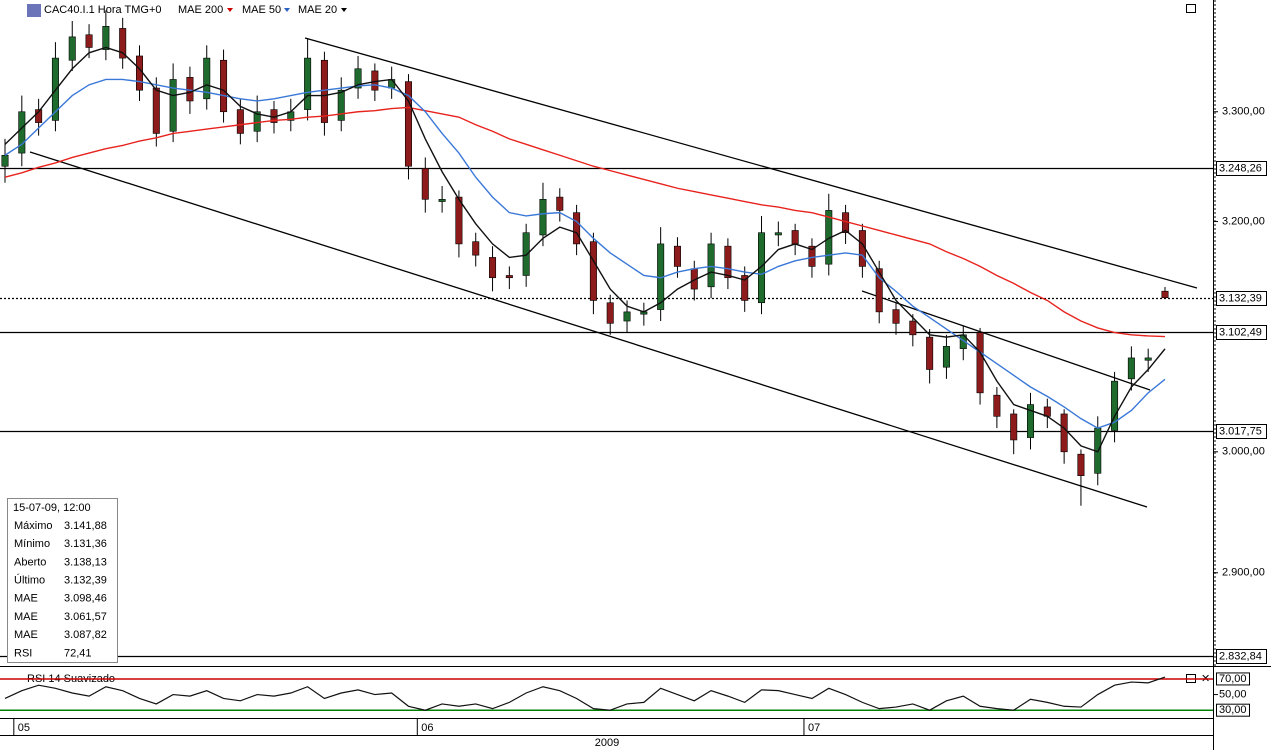  Describe the element at coordinates (585, 693) in the screenshot. I see `rsi-line` at that location.